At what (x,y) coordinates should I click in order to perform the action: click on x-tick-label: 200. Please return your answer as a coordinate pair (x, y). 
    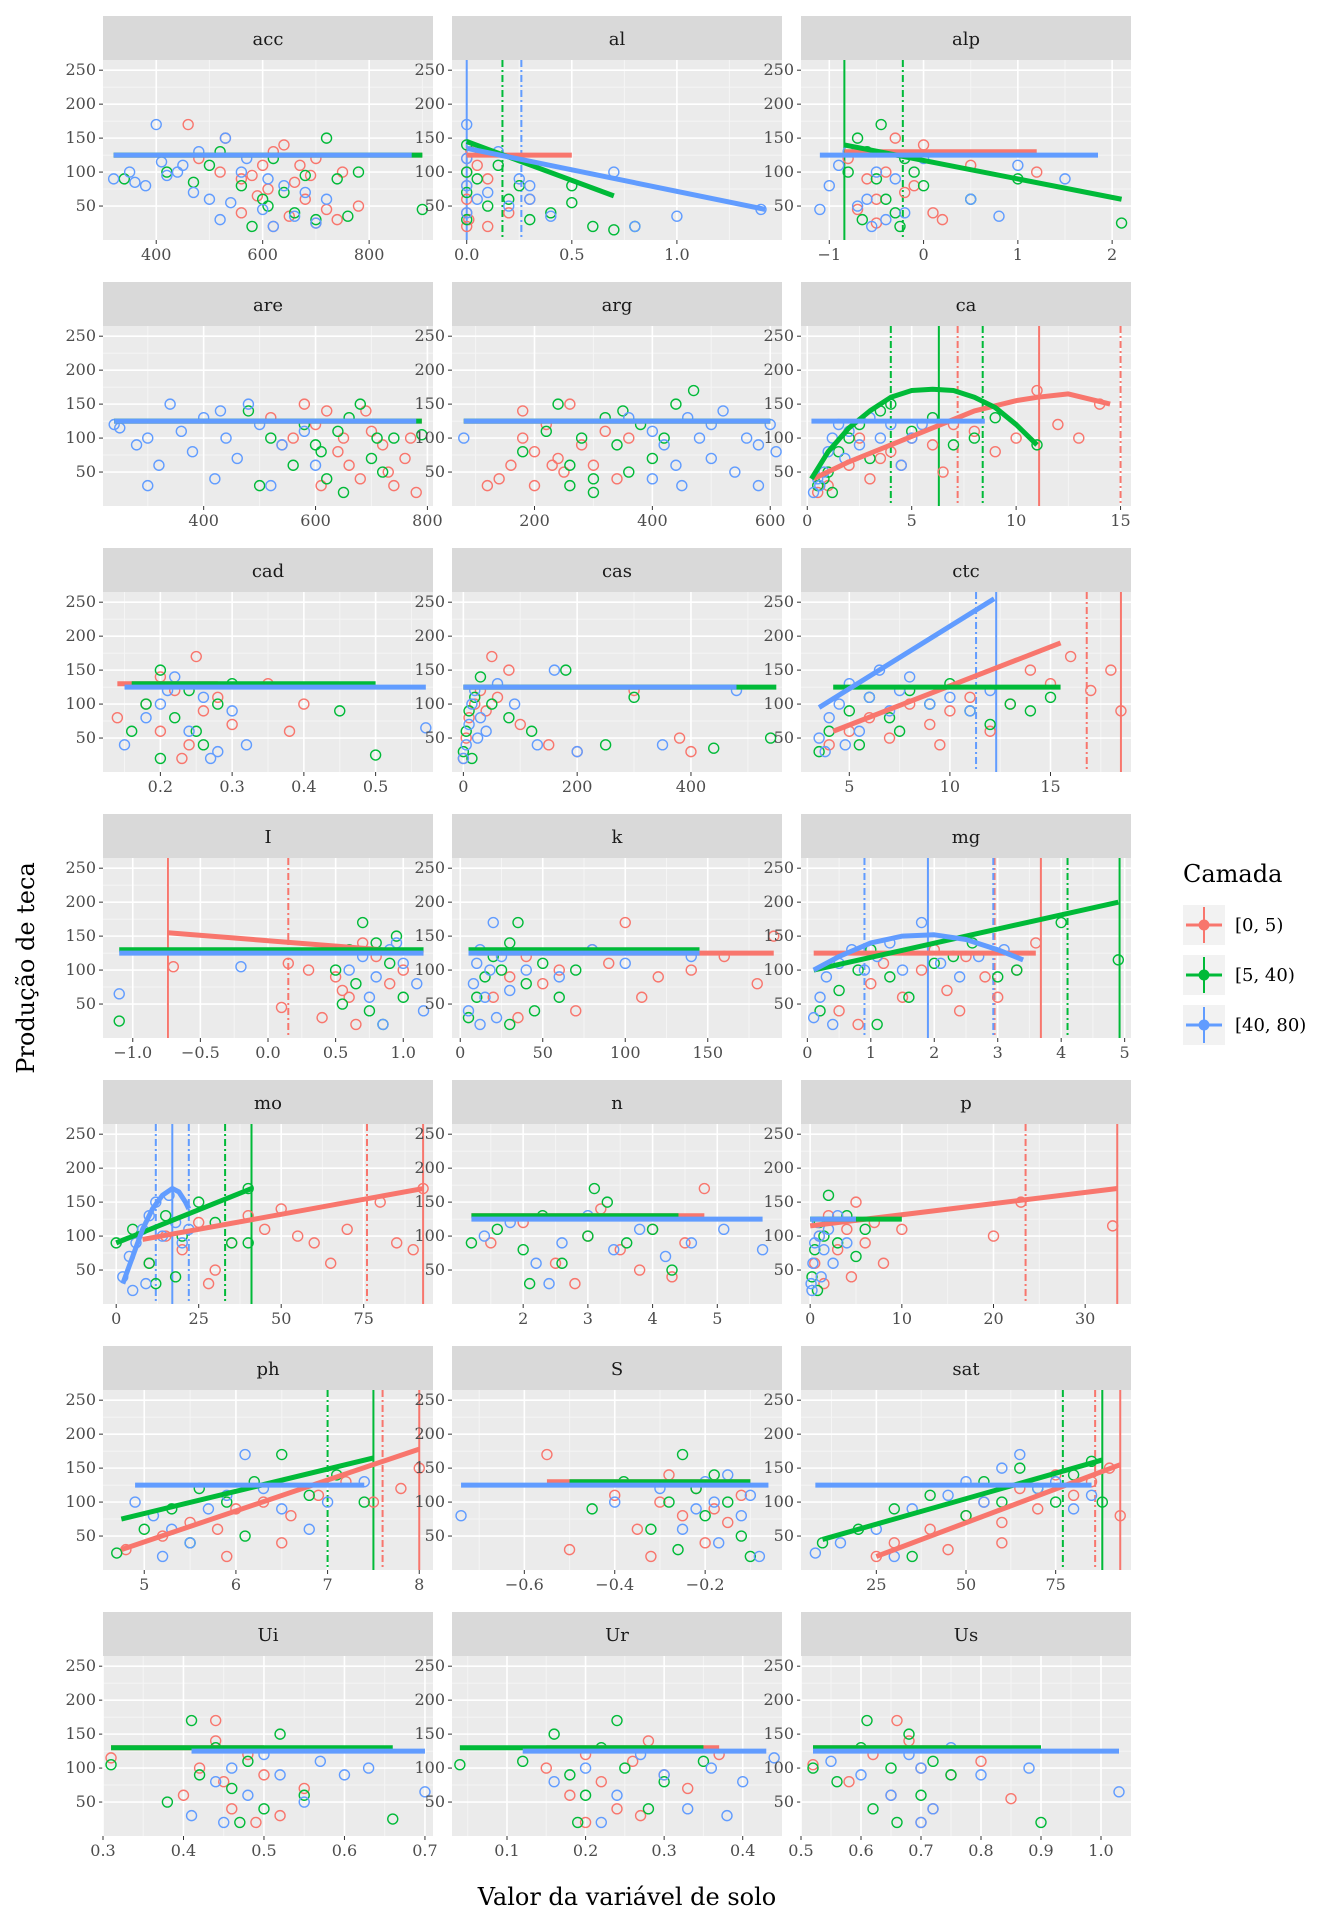
    Looking at the image, I should click on (577, 786).